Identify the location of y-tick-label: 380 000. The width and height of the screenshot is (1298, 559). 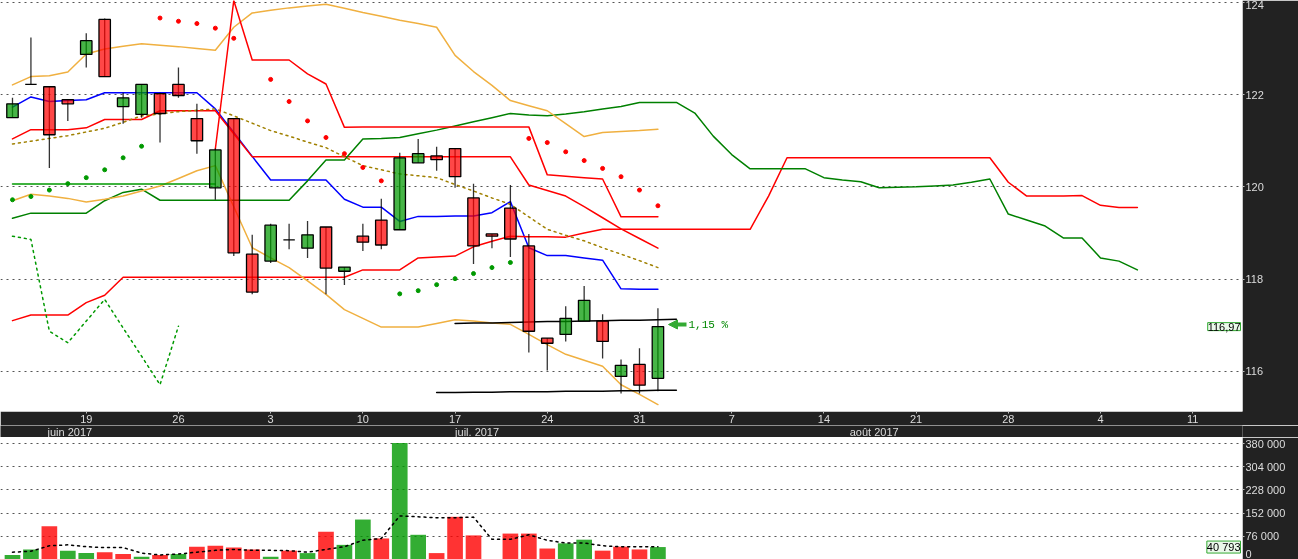
(1265, 443).